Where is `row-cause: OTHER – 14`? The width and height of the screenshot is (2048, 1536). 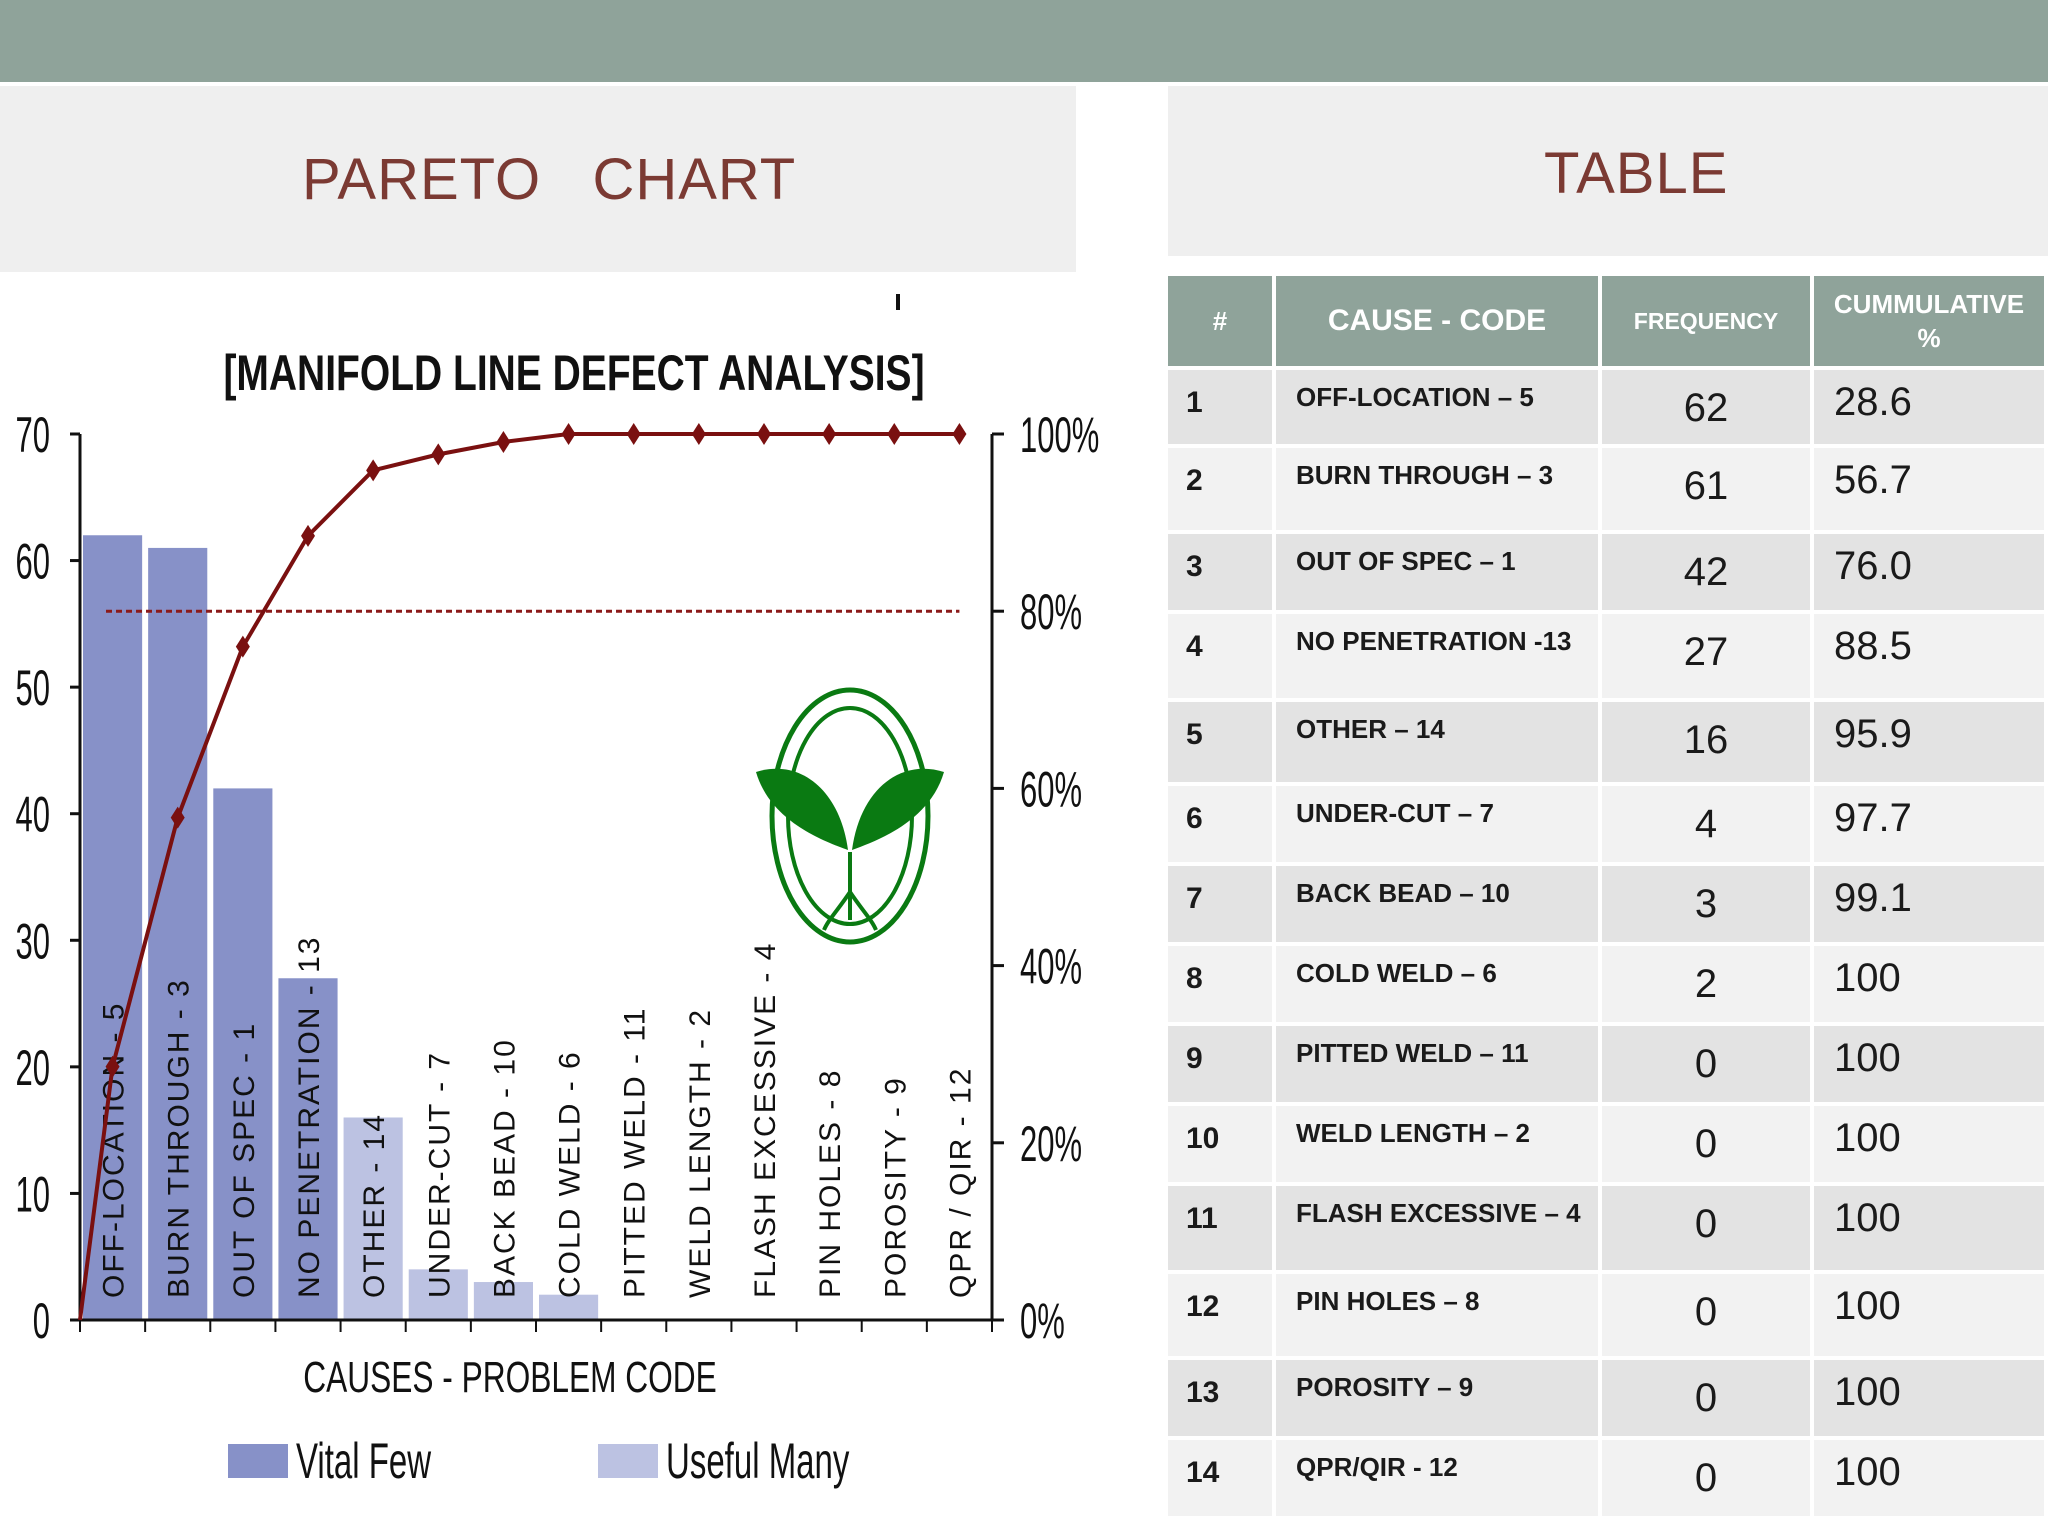 row-cause: OTHER – 14 is located at coordinates (1438, 743).